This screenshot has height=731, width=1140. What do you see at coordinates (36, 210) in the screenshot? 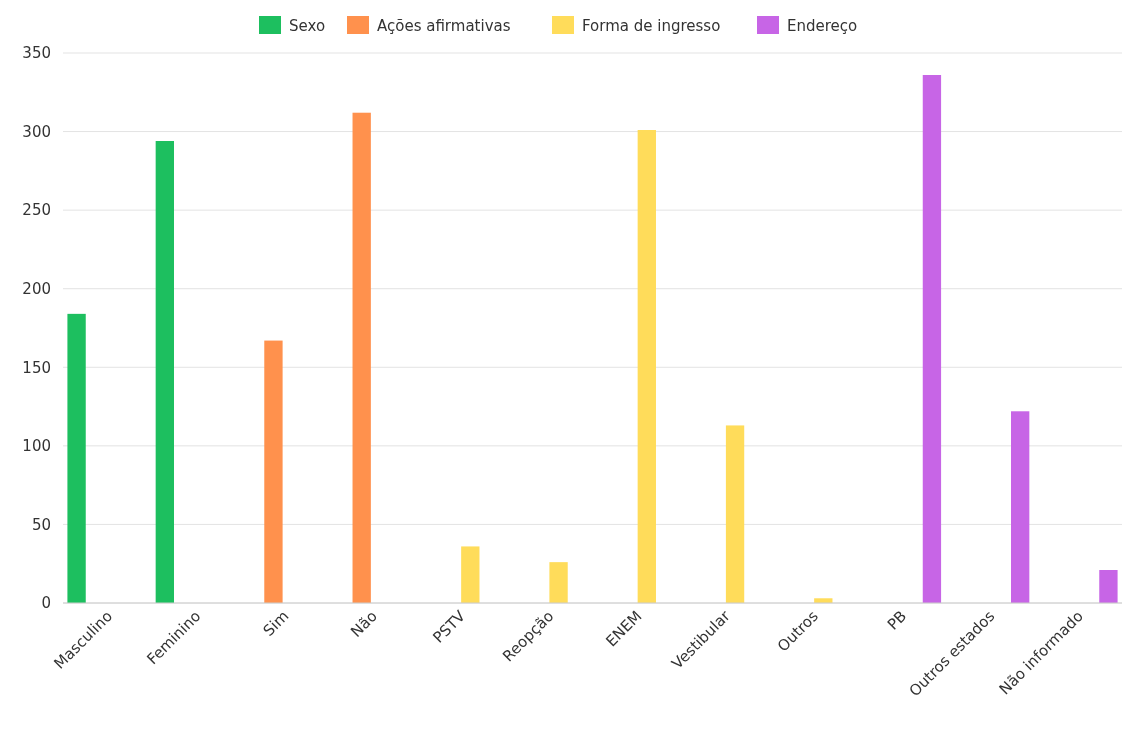
I see `y-tick-label: 250` at bounding box center [36, 210].